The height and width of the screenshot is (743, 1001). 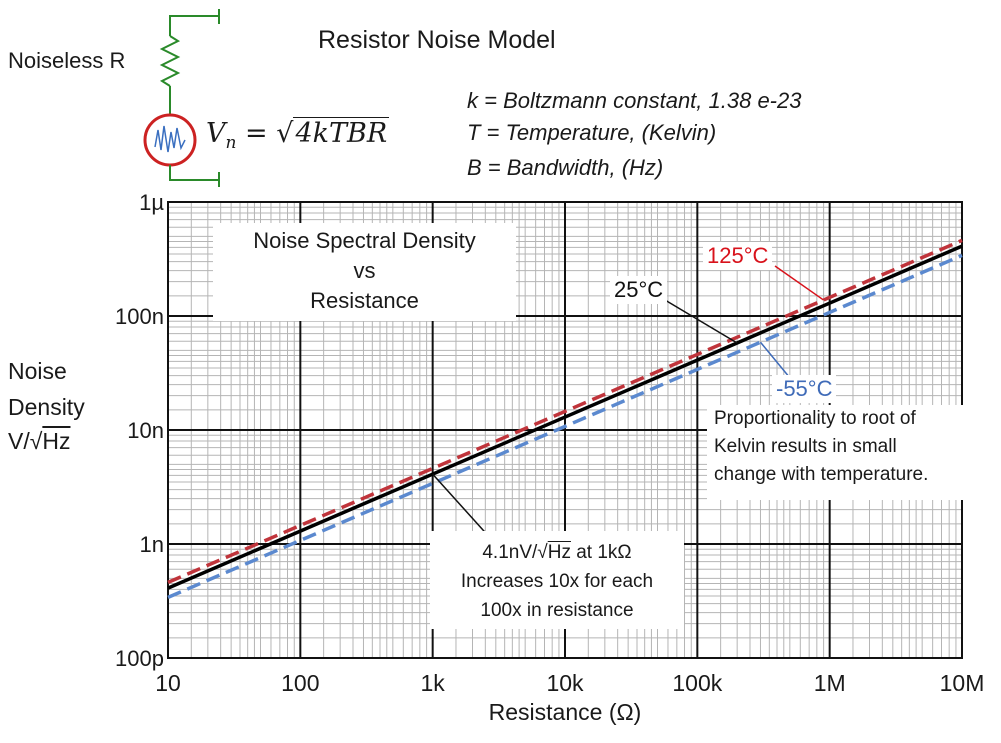 What do you see at coordinates (565, 712) in the screenshot?
I see `x-axis-label: Resistance (Ω)` at bounding box center [565, 712].